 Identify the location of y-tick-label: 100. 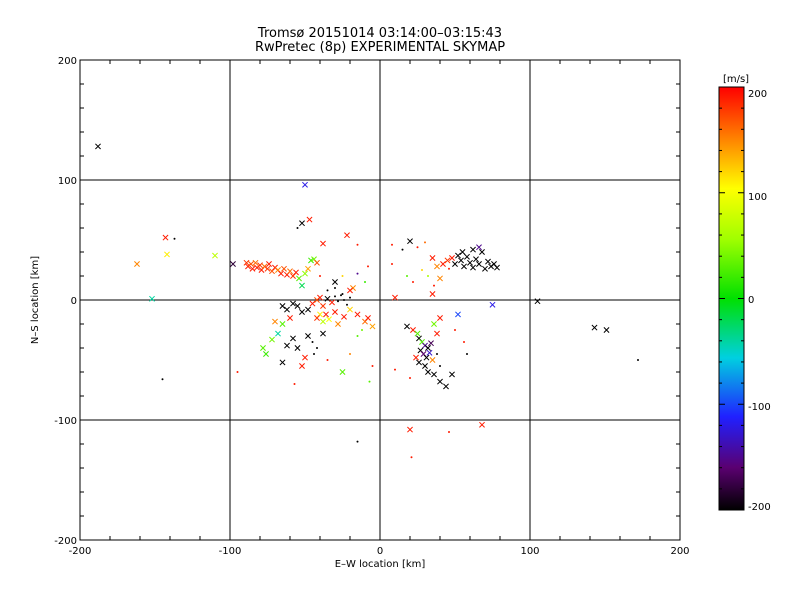
(67, 181).